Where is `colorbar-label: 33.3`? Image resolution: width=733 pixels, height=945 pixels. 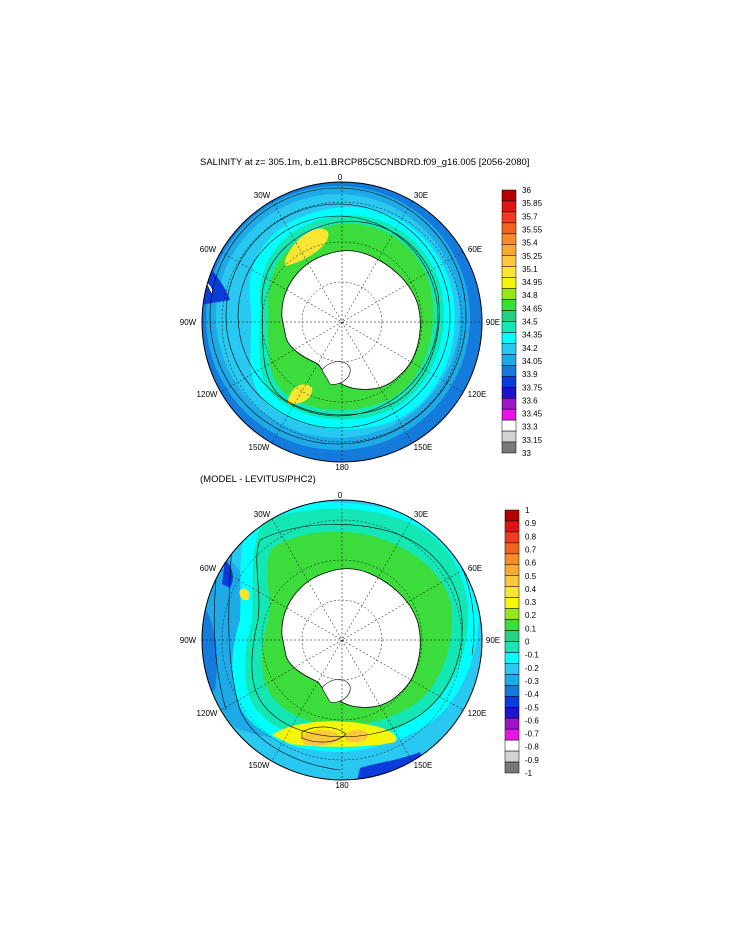
colorbar-label: 33.3 is located at coordinates (530, 427).